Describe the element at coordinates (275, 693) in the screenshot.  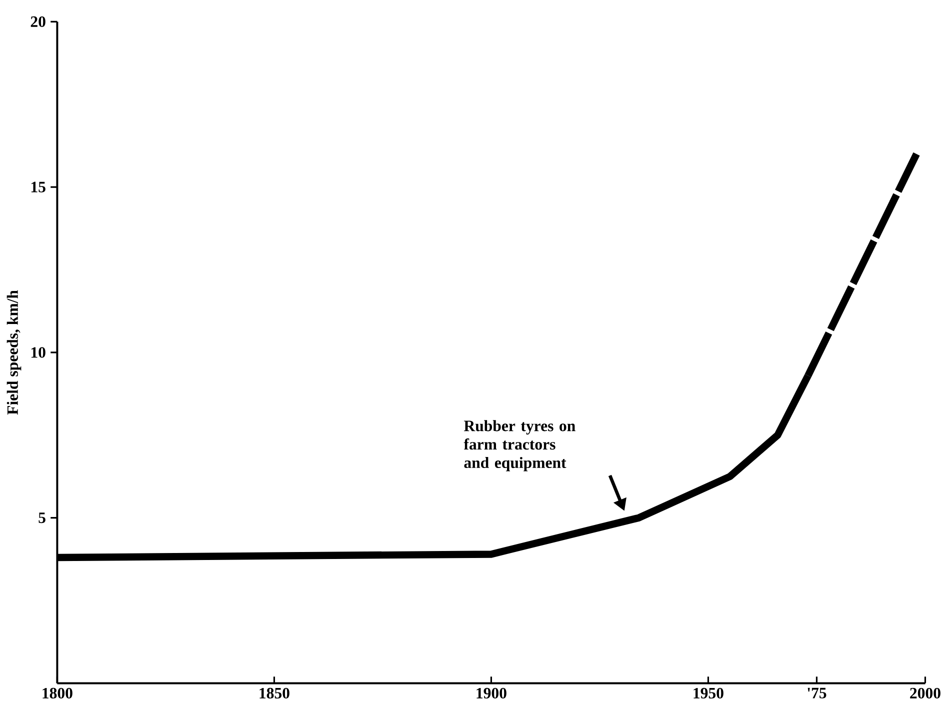
I see `x-tick-label: 1850` at that location.